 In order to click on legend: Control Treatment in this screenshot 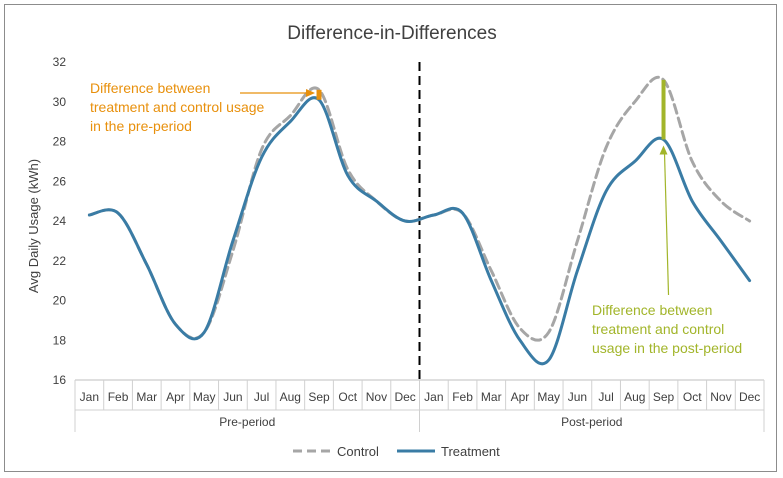, I will do `click(396, 451)`.